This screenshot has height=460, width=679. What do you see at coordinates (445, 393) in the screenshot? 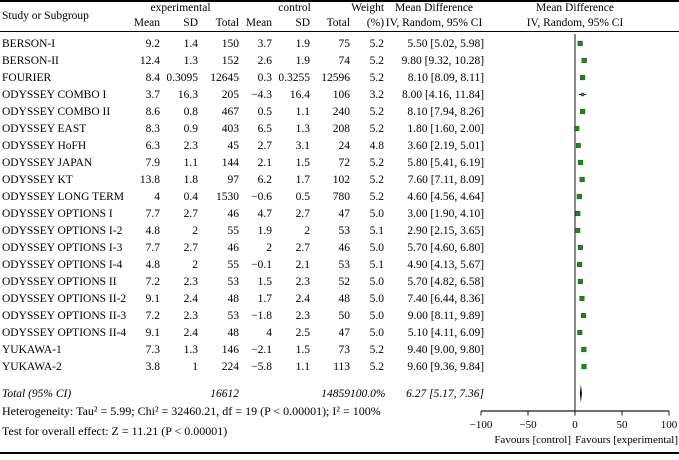
I see `total-md-text: 6.27 [5.17, 7.36]` at bounding box center [445, 393].